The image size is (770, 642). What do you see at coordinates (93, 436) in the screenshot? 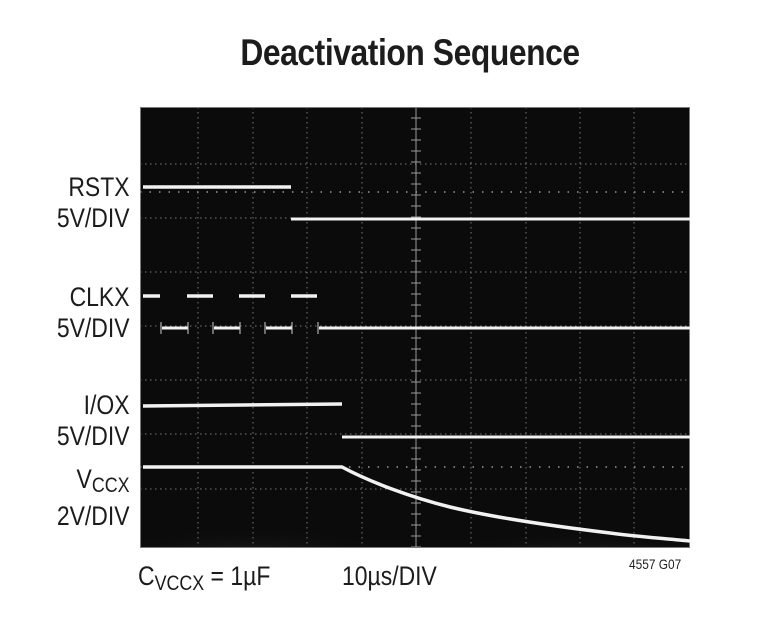
I see `iox-scale: 5V/DIV` at bounding box center [93, 436].